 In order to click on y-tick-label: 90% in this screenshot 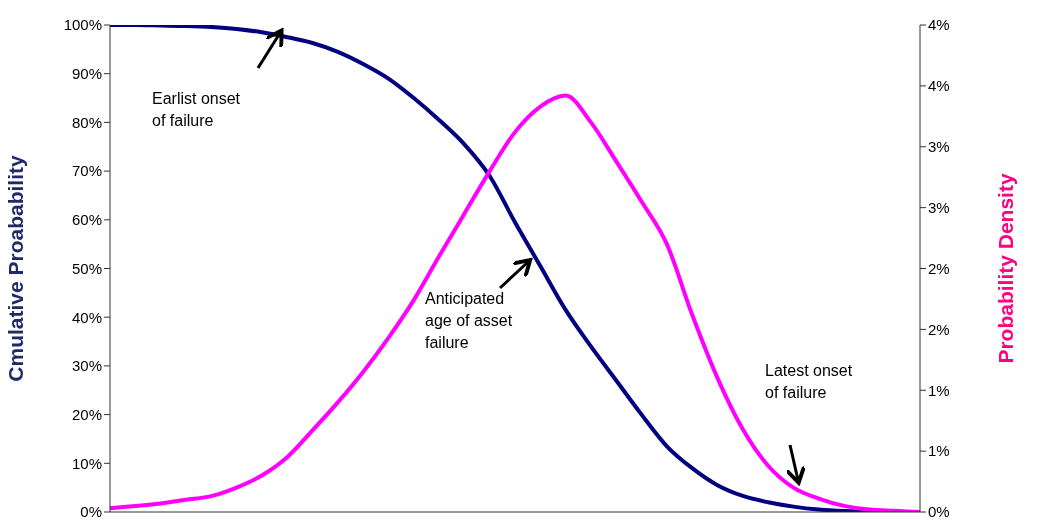, I will do `click(86, 74)`.